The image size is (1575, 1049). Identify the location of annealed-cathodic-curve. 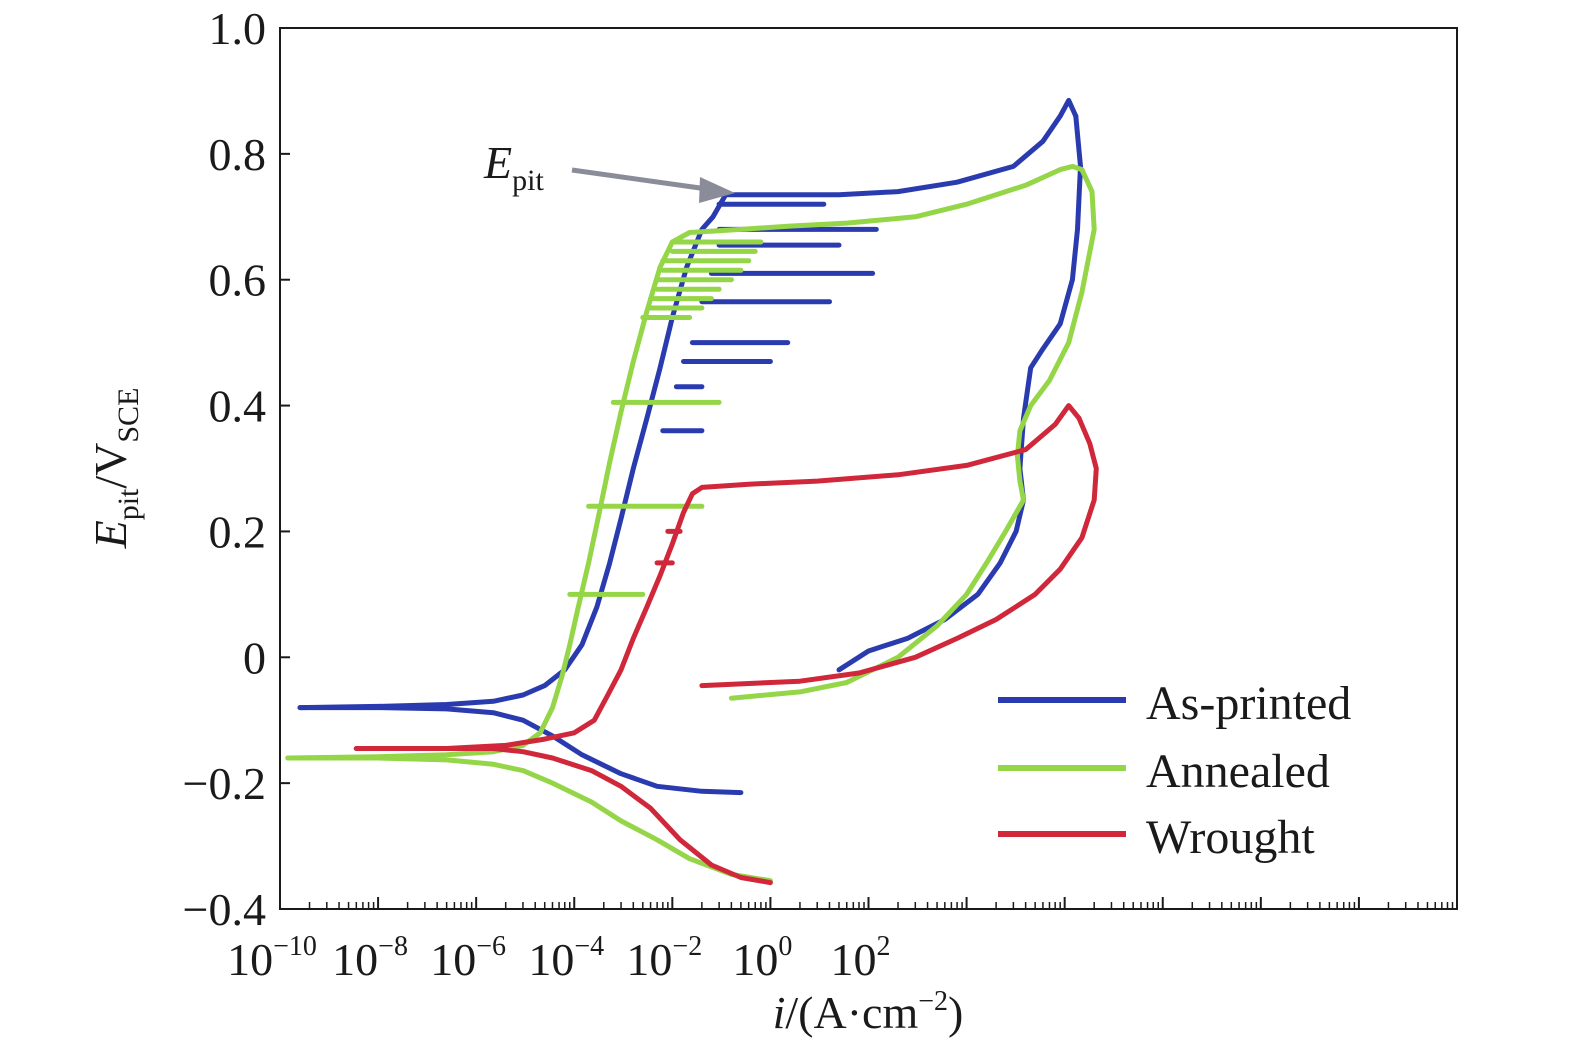
(529, 819).